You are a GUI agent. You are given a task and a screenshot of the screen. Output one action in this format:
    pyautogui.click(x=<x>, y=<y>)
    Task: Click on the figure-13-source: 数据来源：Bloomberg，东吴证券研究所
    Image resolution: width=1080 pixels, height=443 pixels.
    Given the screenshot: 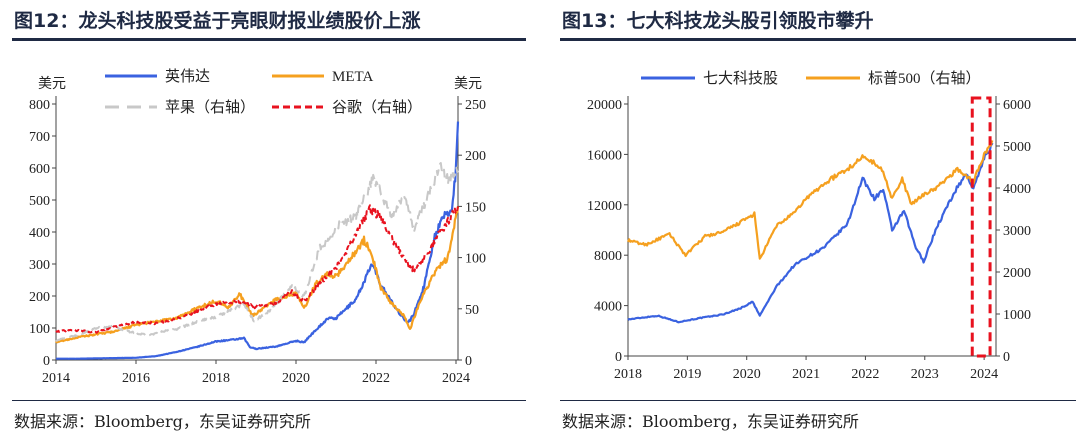 What is the action you would take?
    pyautogui.click(x=710, y=421)
    